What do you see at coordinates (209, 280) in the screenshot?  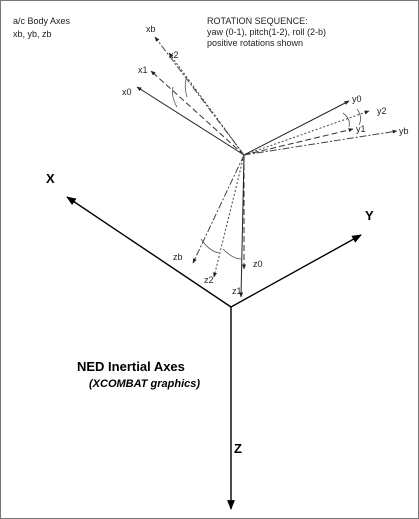 I see `label-z2: z2` at bounding box center [209, 280].